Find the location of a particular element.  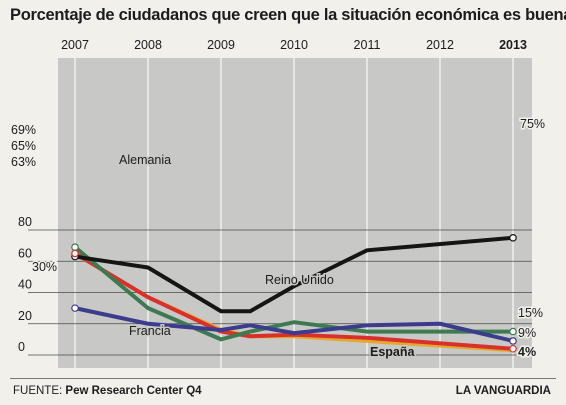

start-label-germany: 63% is located at coordinates (23, 162).